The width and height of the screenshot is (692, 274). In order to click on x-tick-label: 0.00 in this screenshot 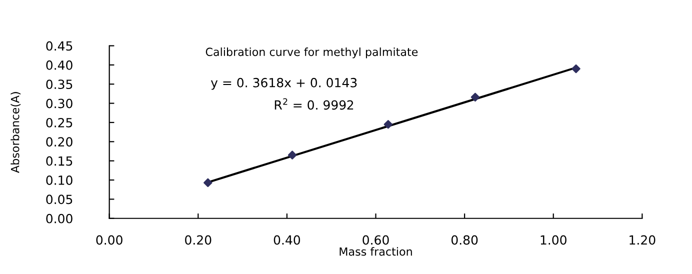, I will do `click(109, 240)`.